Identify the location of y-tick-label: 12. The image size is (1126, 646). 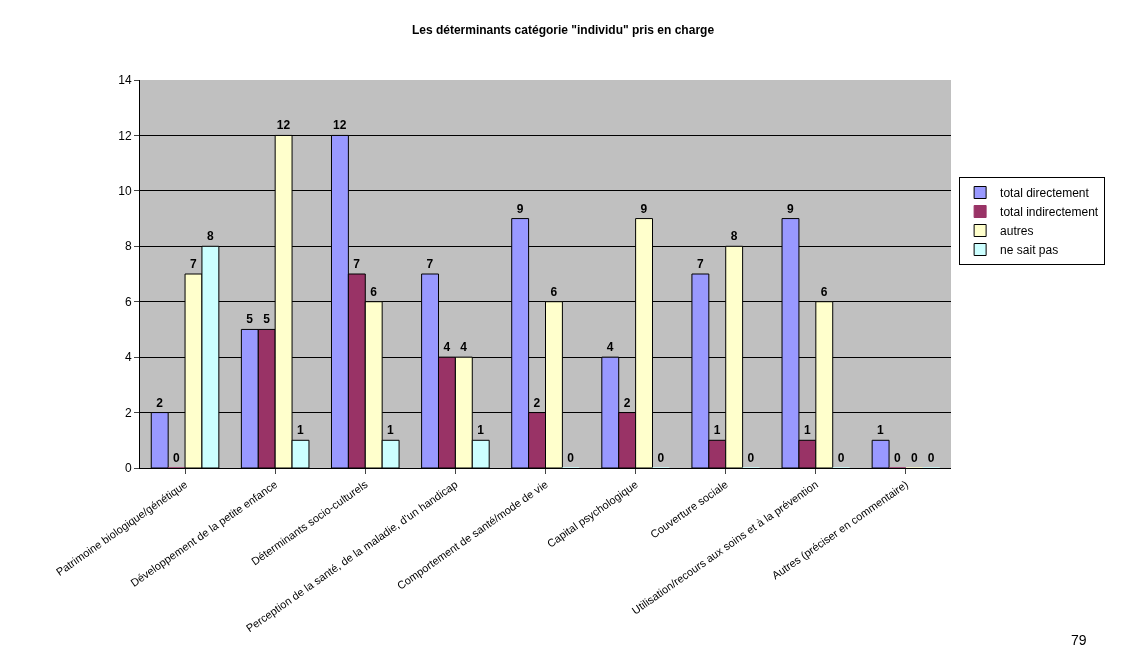
(125, 135).